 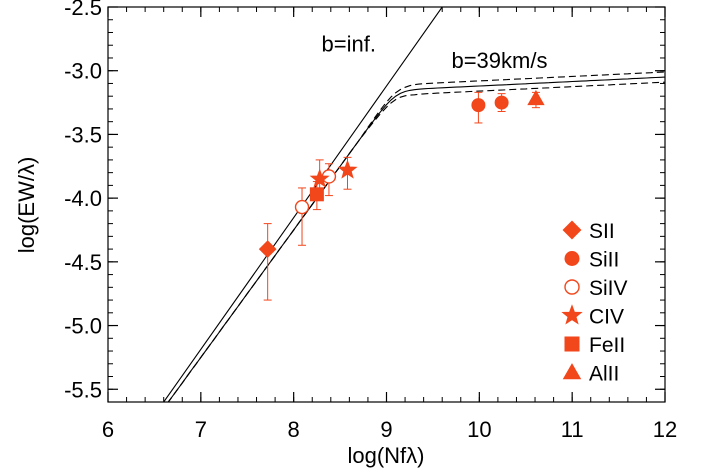 What do you see at coordinates (201, 429) in the screenshot?
I see `x-tick-label: 7` at bounding box center [201, 429].